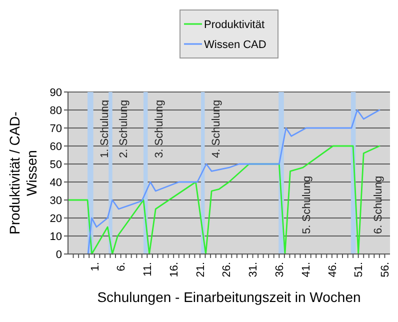 This screenshot has height=322, width=398. Describe the element at coordinates (56, 218) in the screenshot. I see `y-tick-label: 20` at that location.